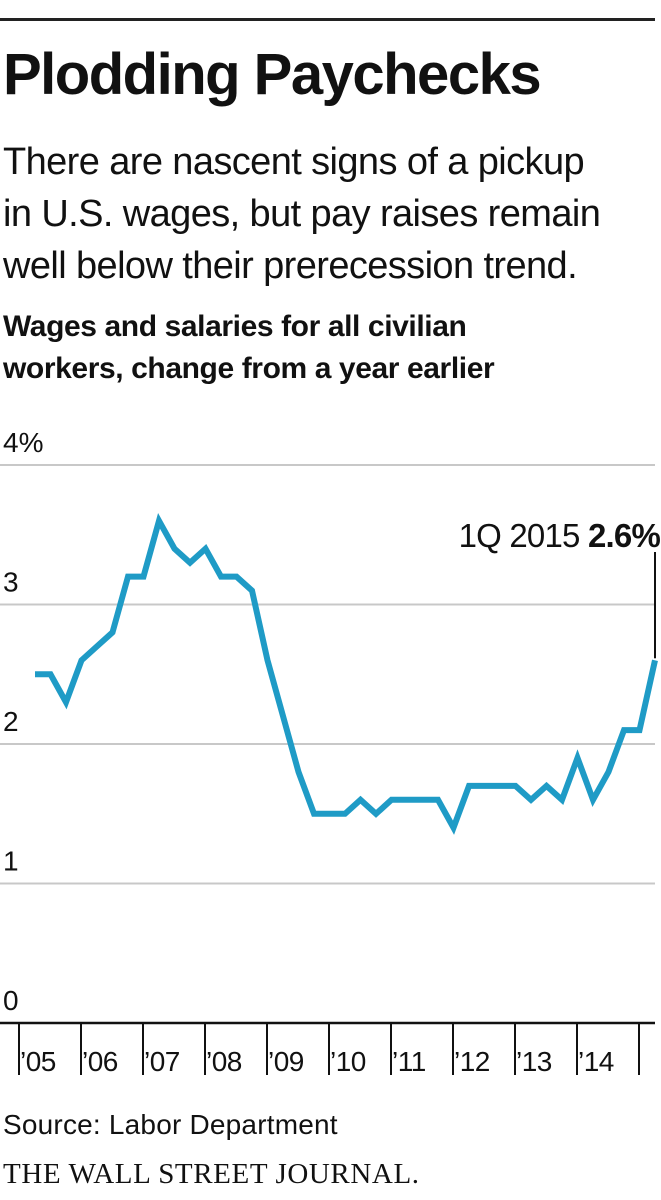  Describe the element at coordinates (11, 861) in the screenshot. I see `y-tick-label: 1` at that location.